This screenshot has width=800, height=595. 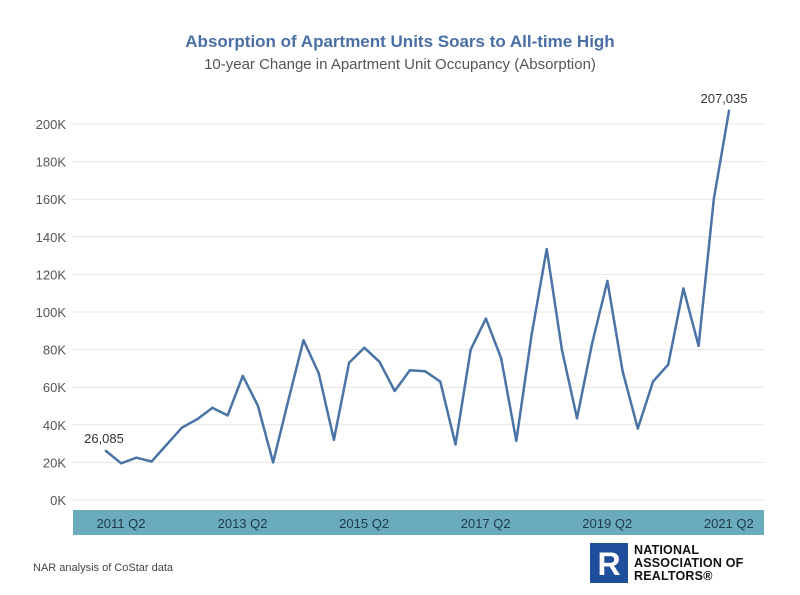 I want to click on x-tick-label: 2015 Q2, so click(x=364, y=523).